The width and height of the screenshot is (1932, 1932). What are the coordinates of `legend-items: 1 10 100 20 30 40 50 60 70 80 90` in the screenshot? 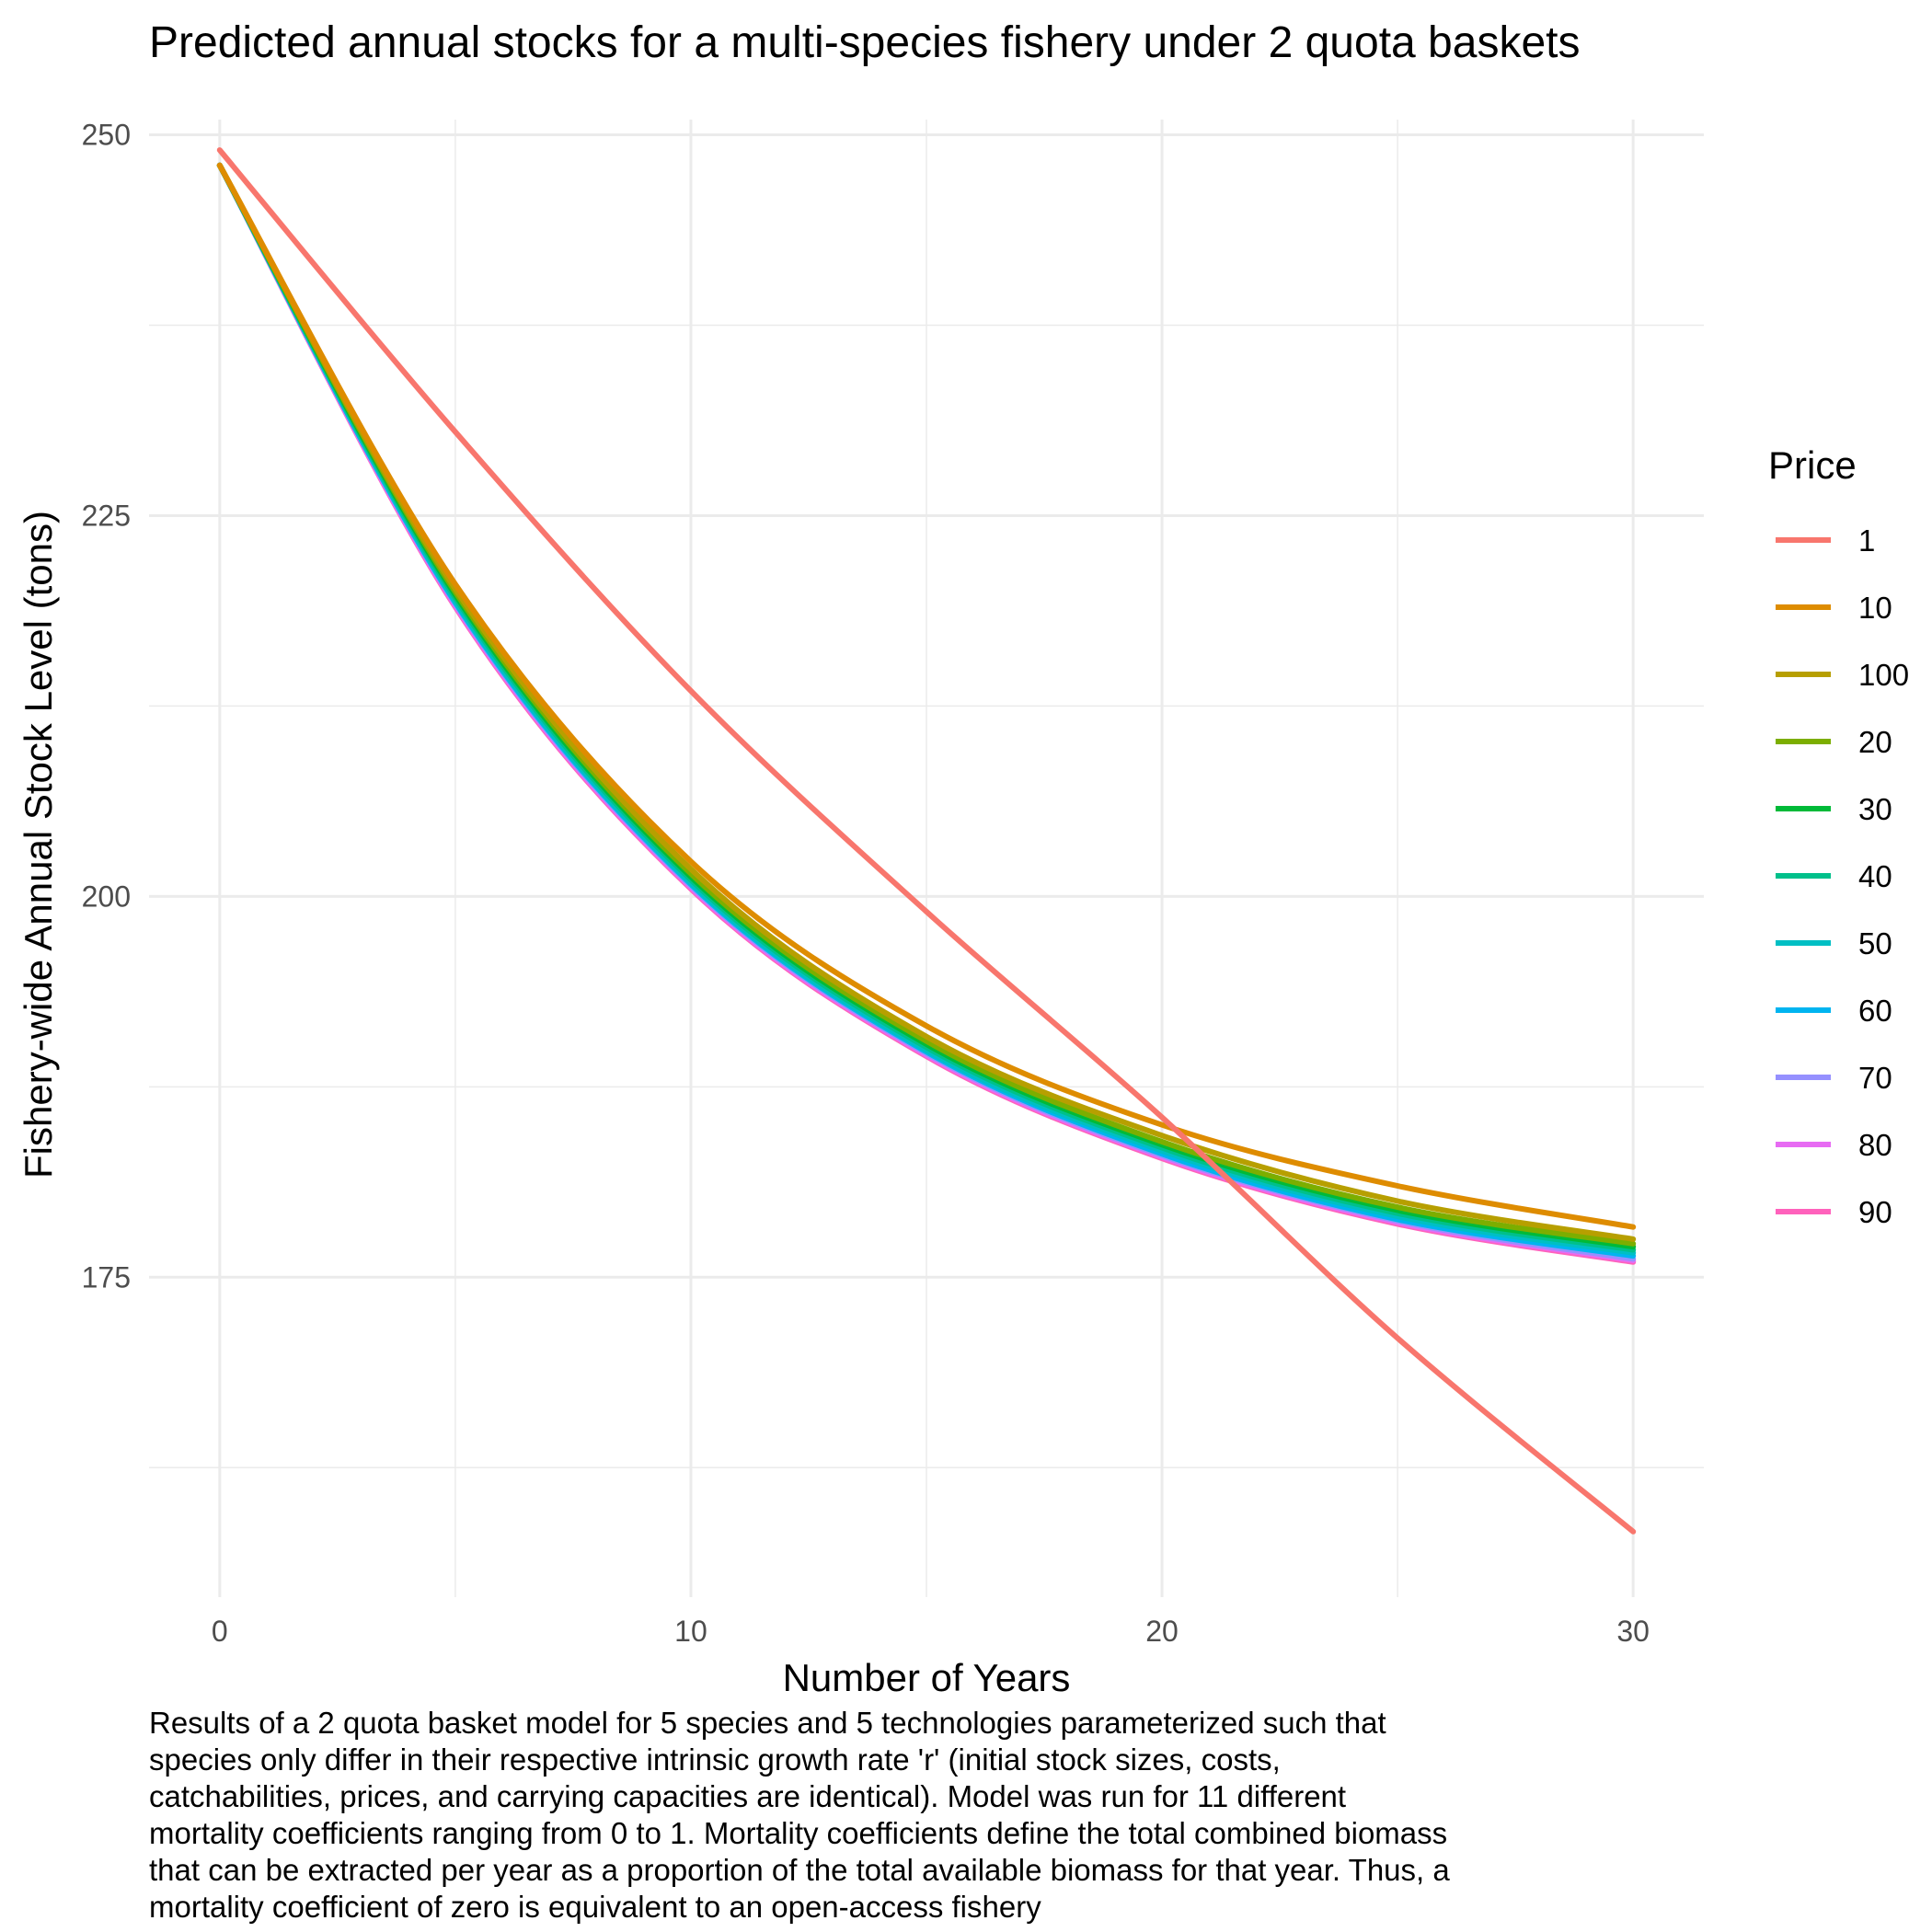 It's located at (1842, 876).